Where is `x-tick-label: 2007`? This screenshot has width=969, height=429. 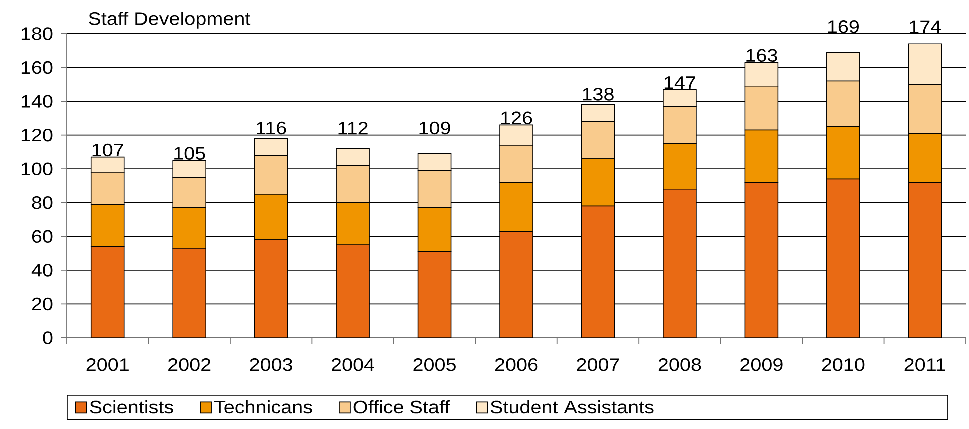 x-tick-label: 2007 is located at coordinates (598, 365).